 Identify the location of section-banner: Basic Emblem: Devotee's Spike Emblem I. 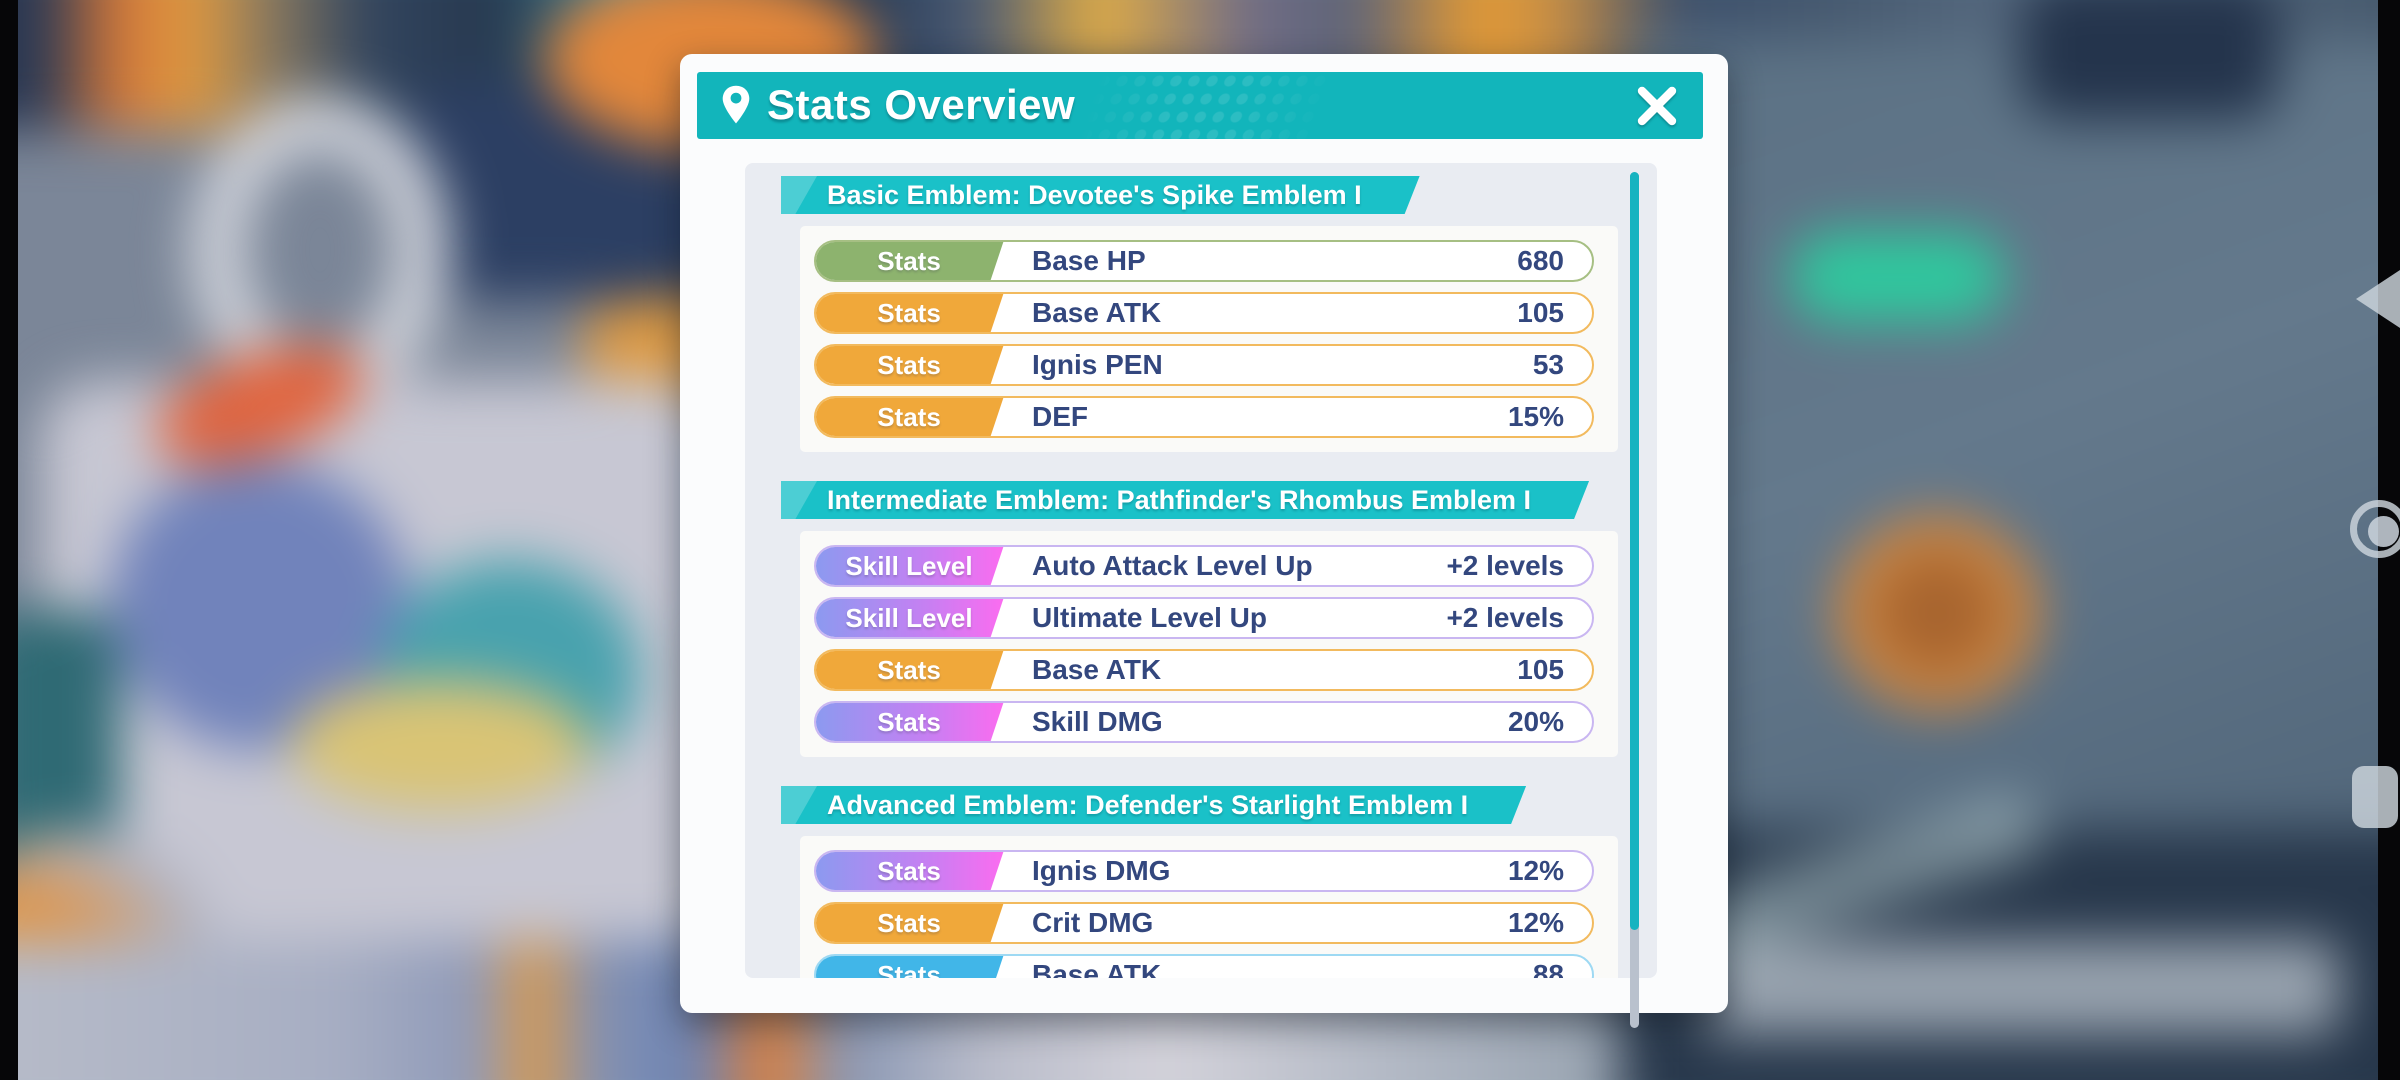
(1100, 195).